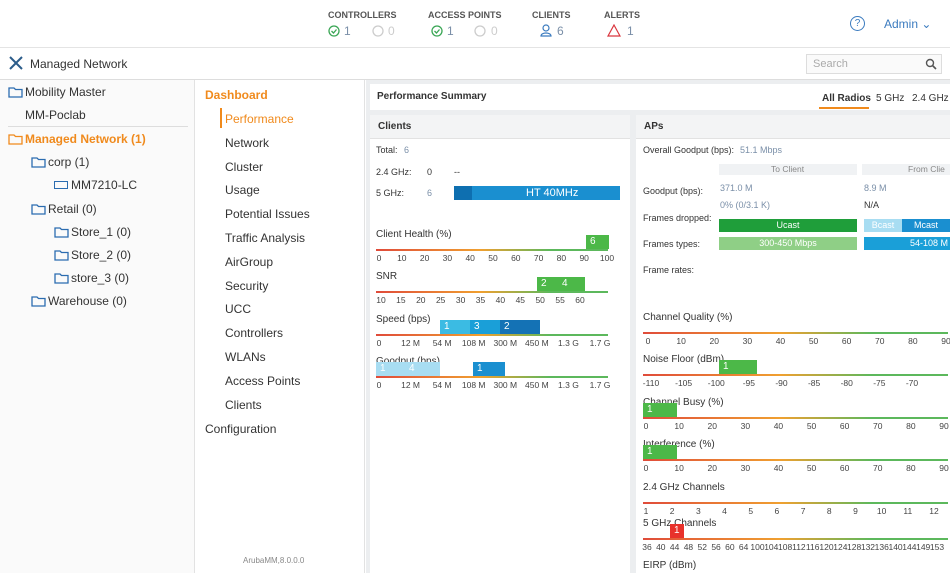 This screenshot has width=950, height=573. I want to click on tree-item: Mobility Master, so click(65, 92).